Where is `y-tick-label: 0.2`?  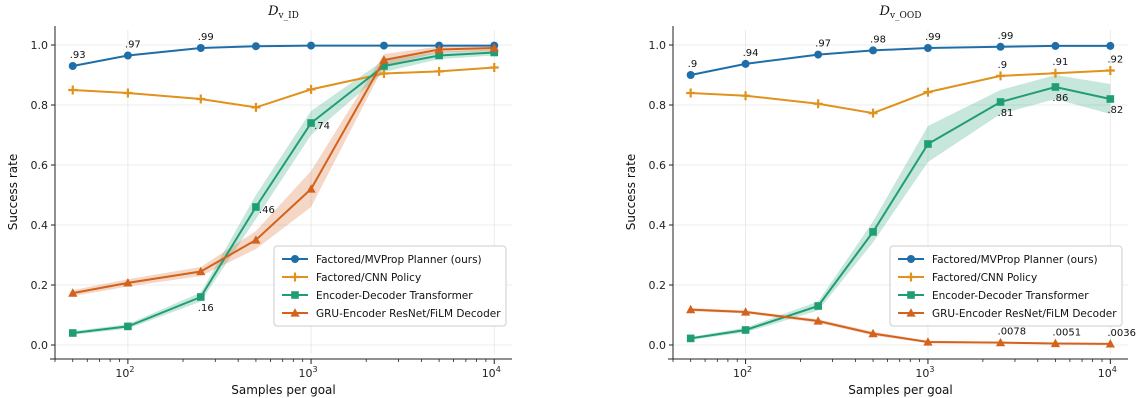 y-tick-label: 0.2 is located at coordinates (40, 285).